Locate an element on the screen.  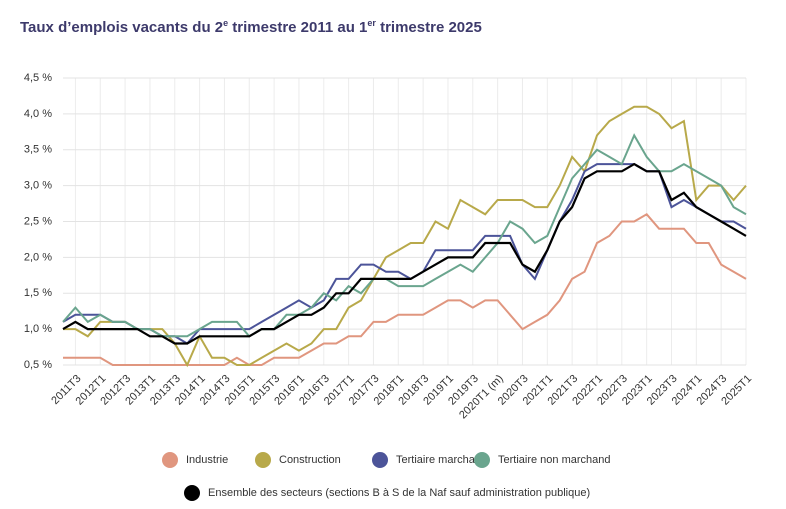
y-tick-label: 2,5 % is located at coordinates (38, 221).